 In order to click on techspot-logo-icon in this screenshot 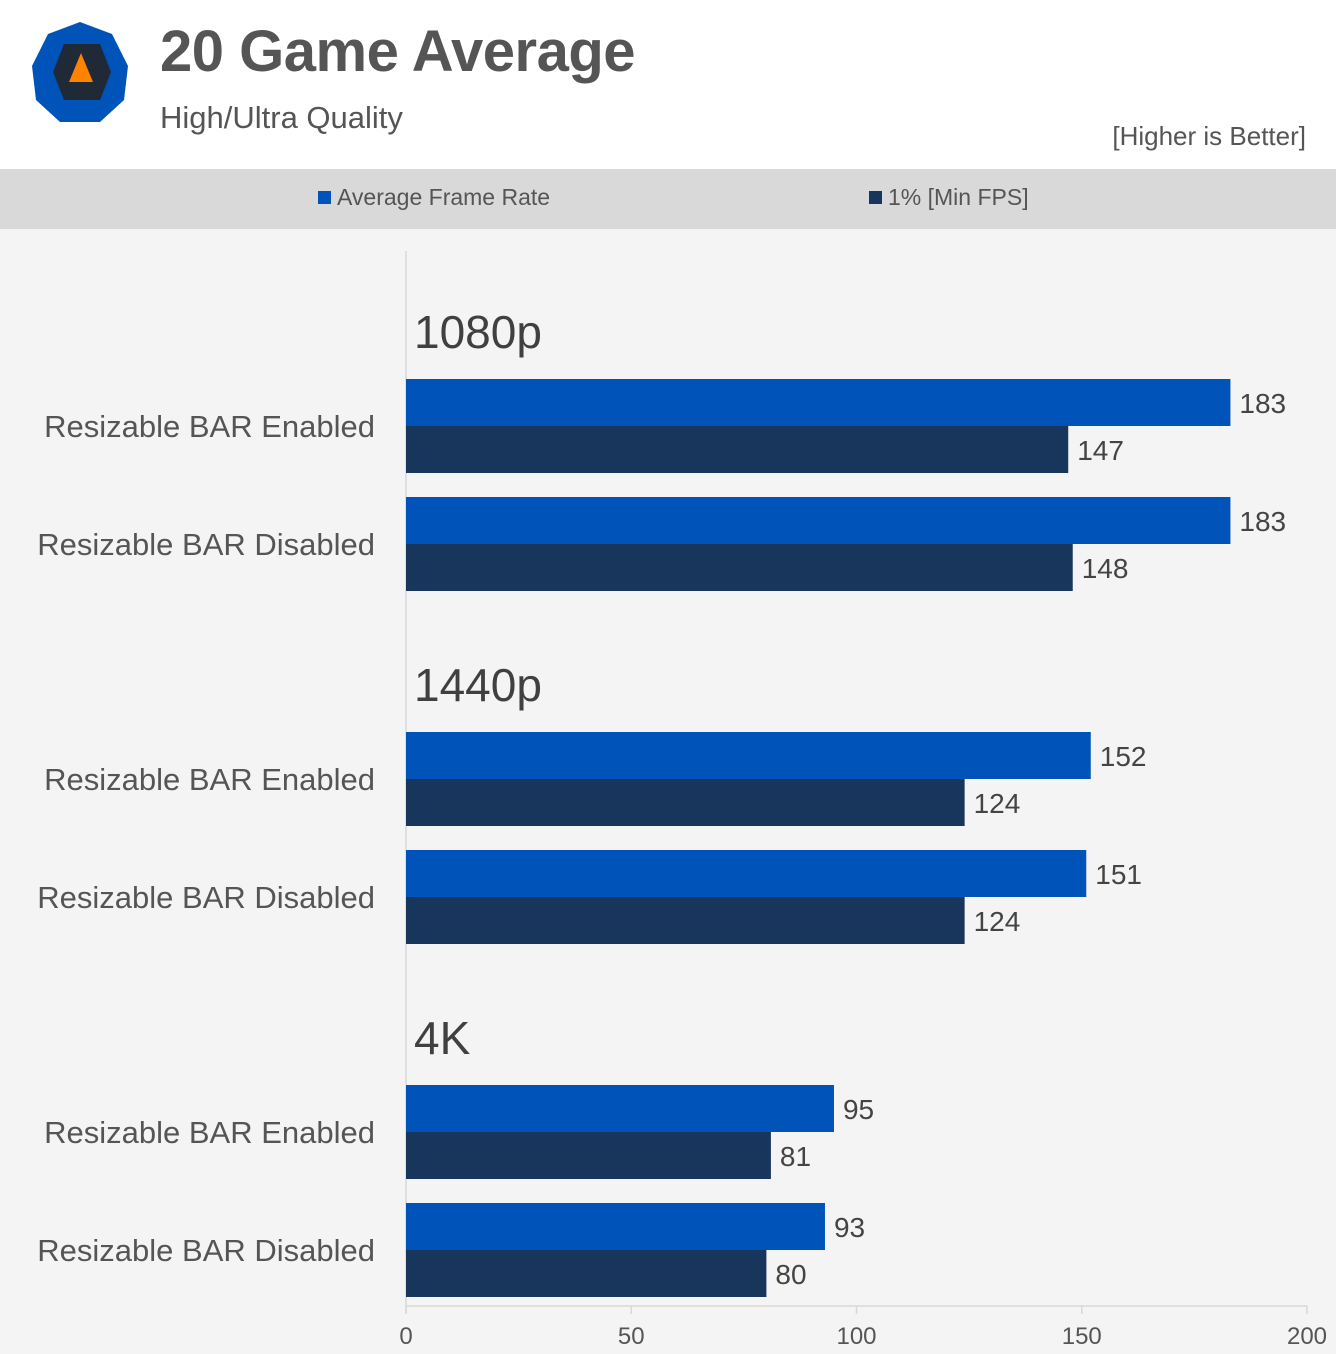, I will do `click(80, 72)`.